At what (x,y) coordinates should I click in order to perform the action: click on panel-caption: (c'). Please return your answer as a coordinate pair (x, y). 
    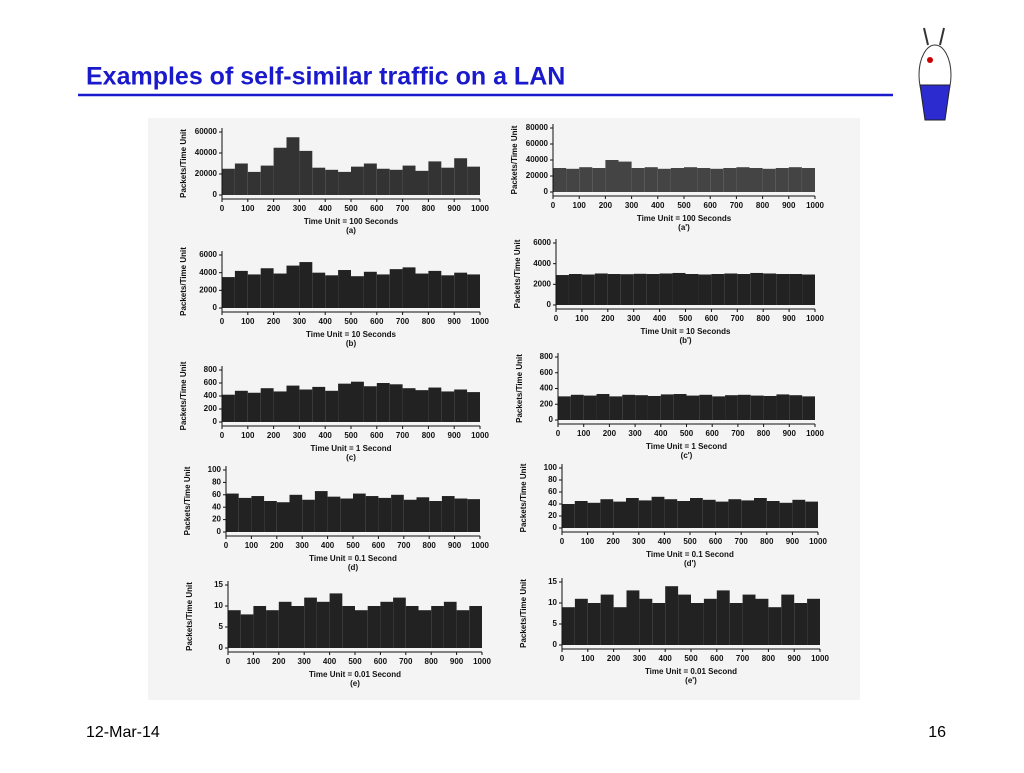
    Looking at the image, I should click on (687, 455).